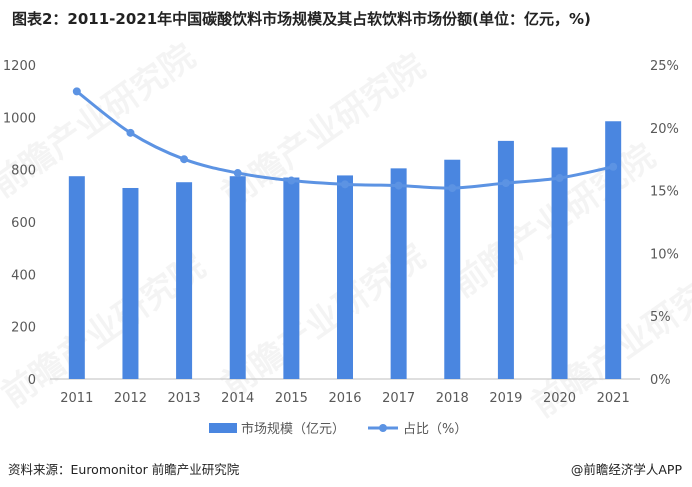  I want to click on x-tick-label: 2014, so click(237, 398).